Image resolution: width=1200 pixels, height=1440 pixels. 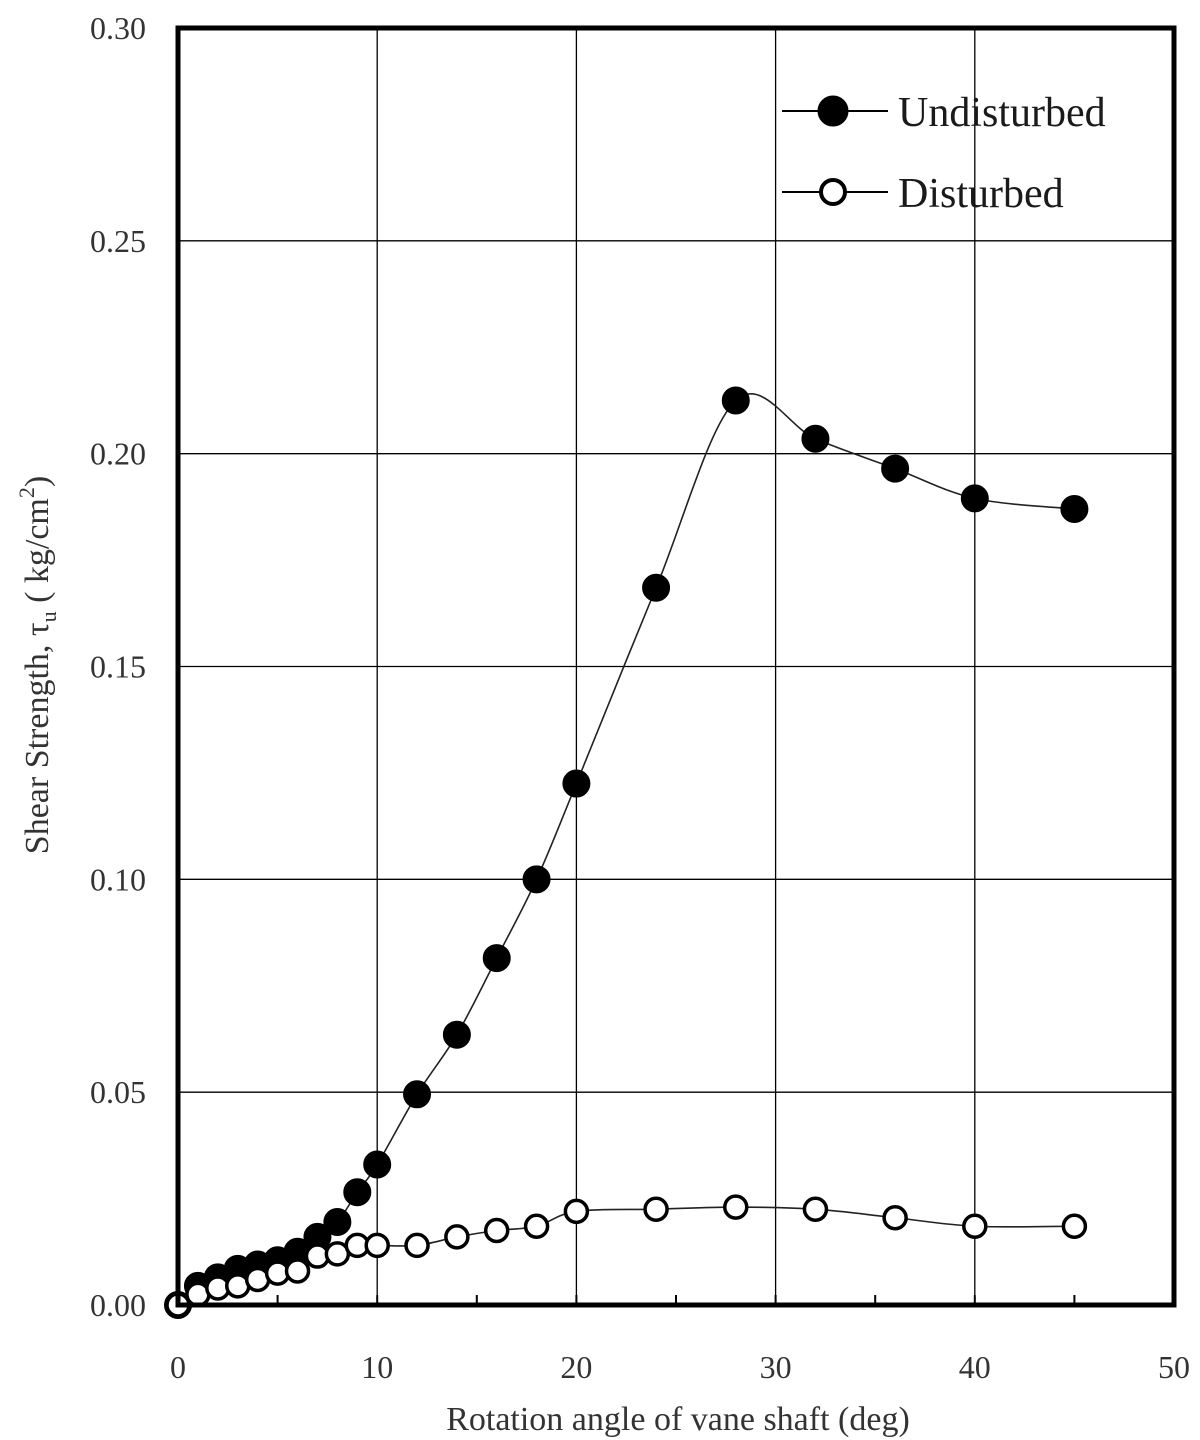 What do you see at coordinates (48, 616) in the screenshot?
I see `y-axis-title-subscript: u` at bounding box center [48, 616].